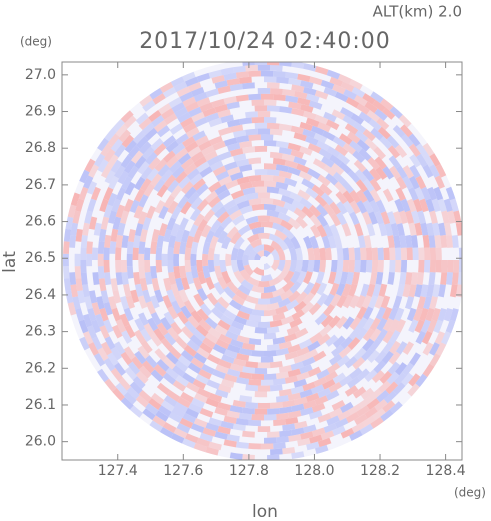  I want to click on y-tick-label: 26.8, so click(40, 148).